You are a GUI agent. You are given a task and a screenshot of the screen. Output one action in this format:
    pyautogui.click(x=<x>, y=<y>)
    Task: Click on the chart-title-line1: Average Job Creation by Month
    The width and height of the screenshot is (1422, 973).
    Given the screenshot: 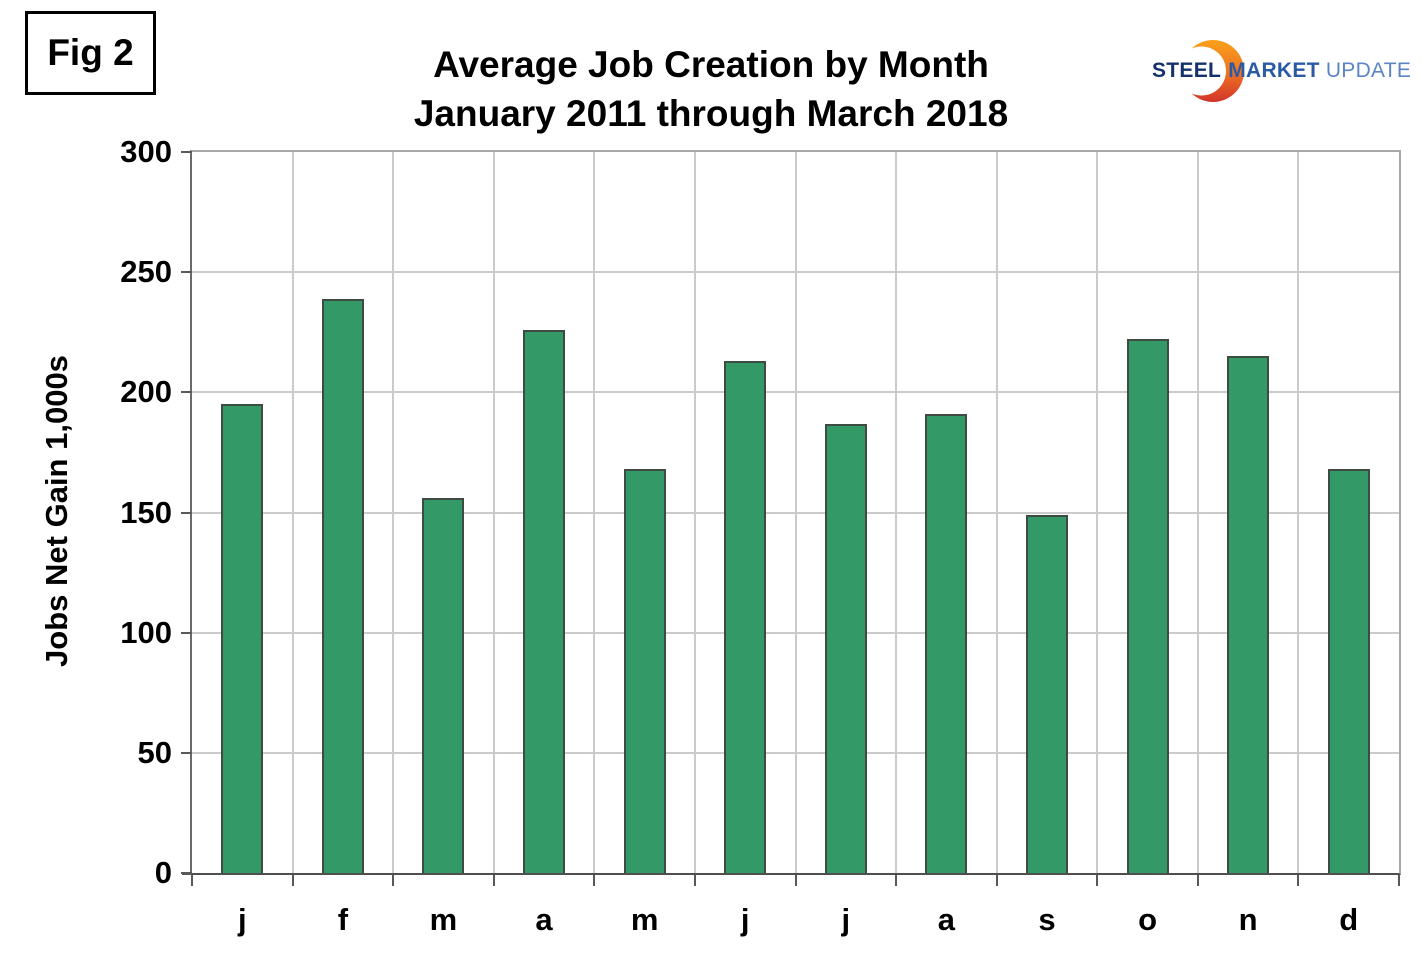 What is the action you would take?
    pyautogui.click(x=711, y=64)
    